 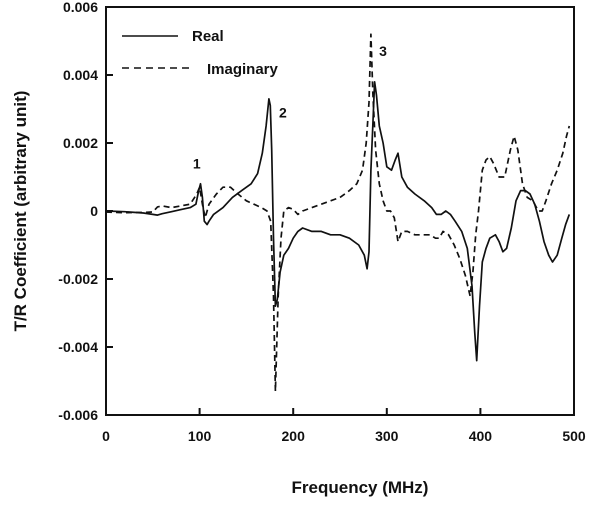 I want to click on y-tick-label: 0.002, so click(x=80, y=143).